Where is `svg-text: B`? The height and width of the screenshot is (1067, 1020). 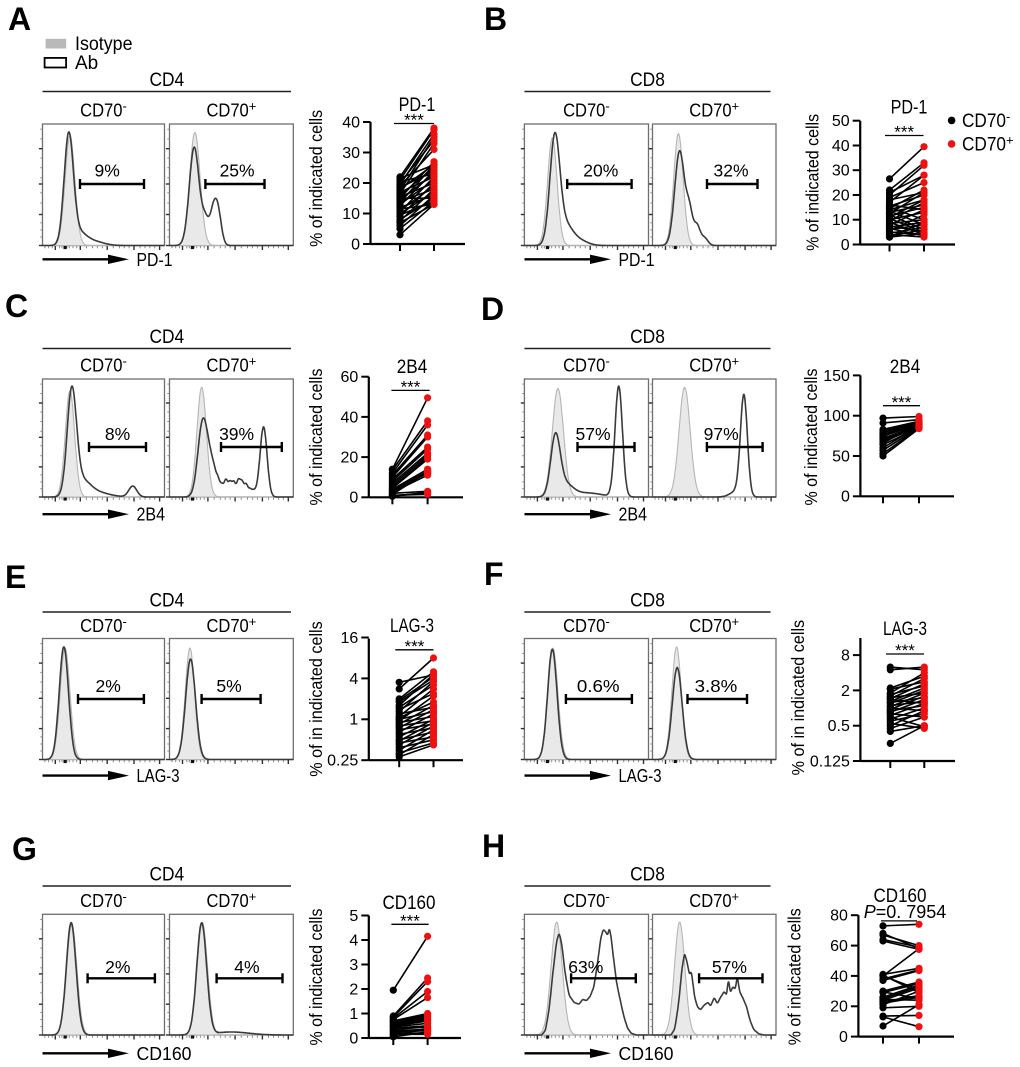
svg-text: B is located at coordinates (495, 19).